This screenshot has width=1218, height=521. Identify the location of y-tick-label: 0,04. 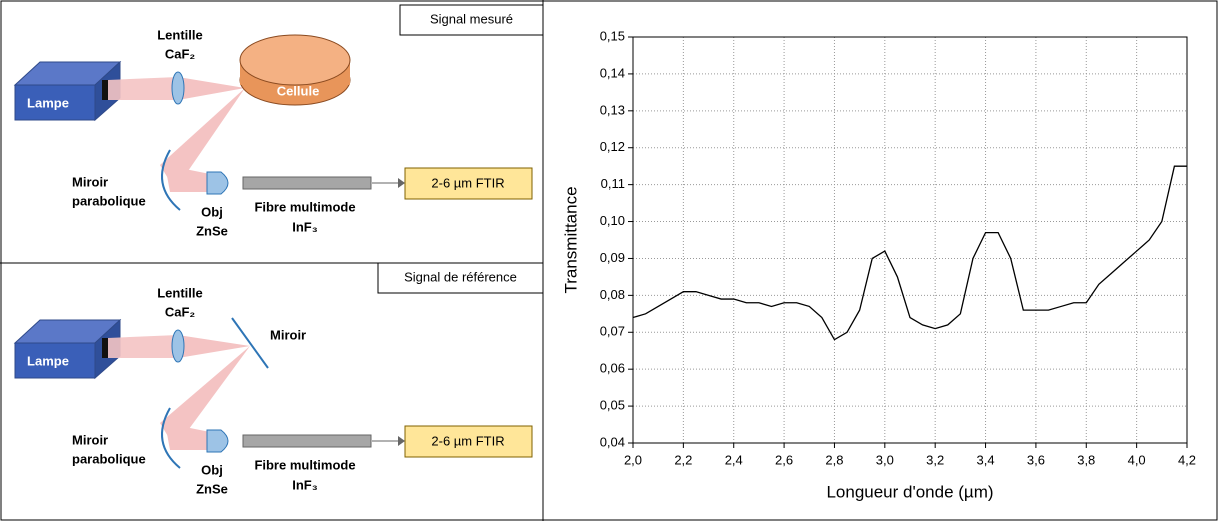
(612, 441).